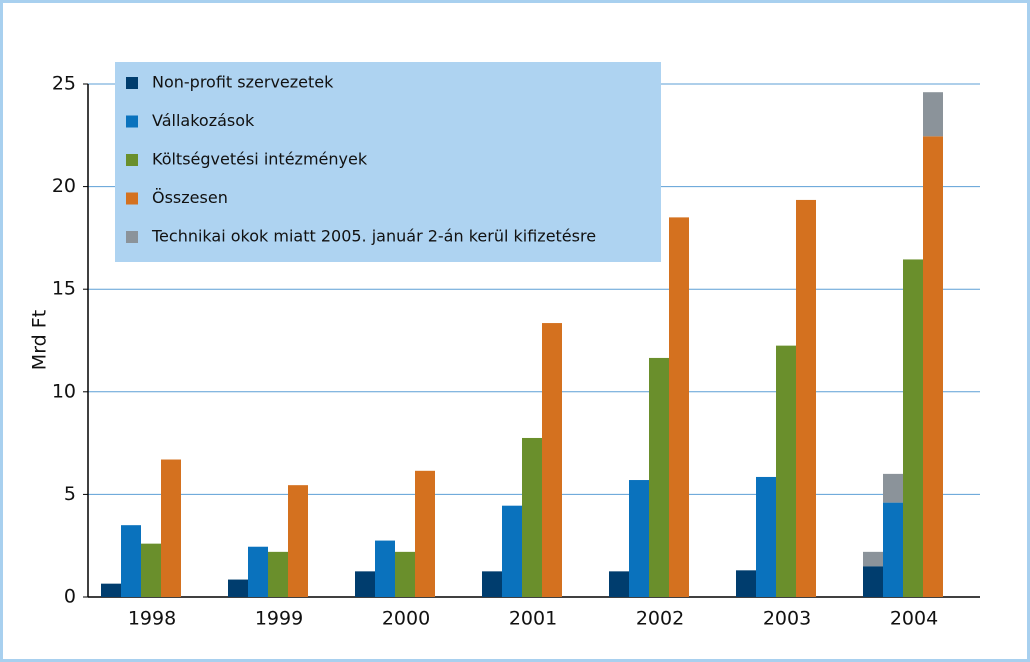 The width and height of the screenshot is (1030, 662). What do you see at coordinates (243, 82) in the screenshot?
I see `legend-label: Non-profit szervezetek` at bounding box center [243, 82].